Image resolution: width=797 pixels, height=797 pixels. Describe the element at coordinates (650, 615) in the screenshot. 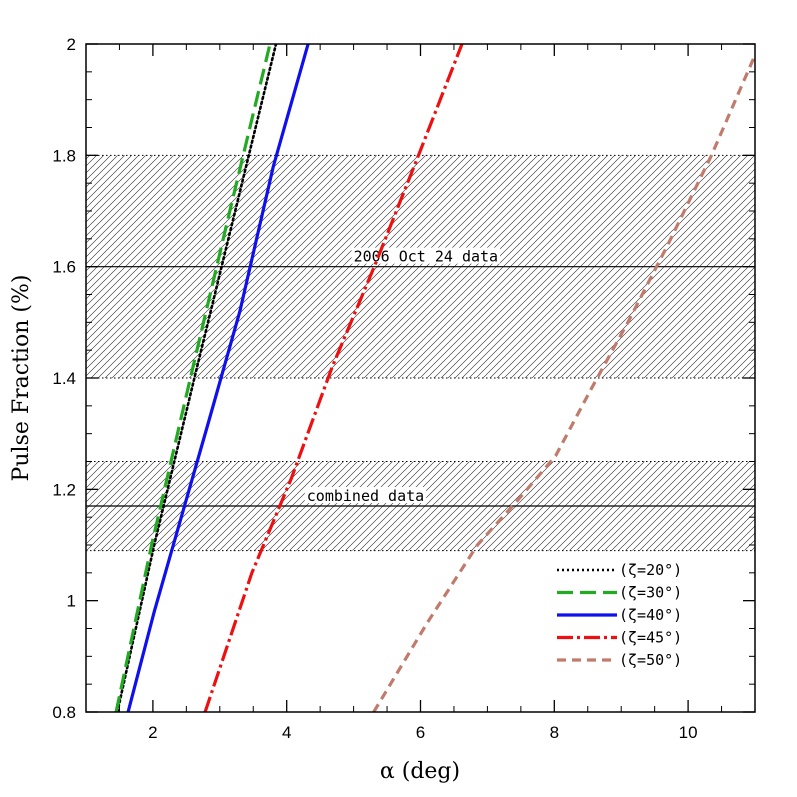

I see `legend-label: (ζ=40°)` at that location.